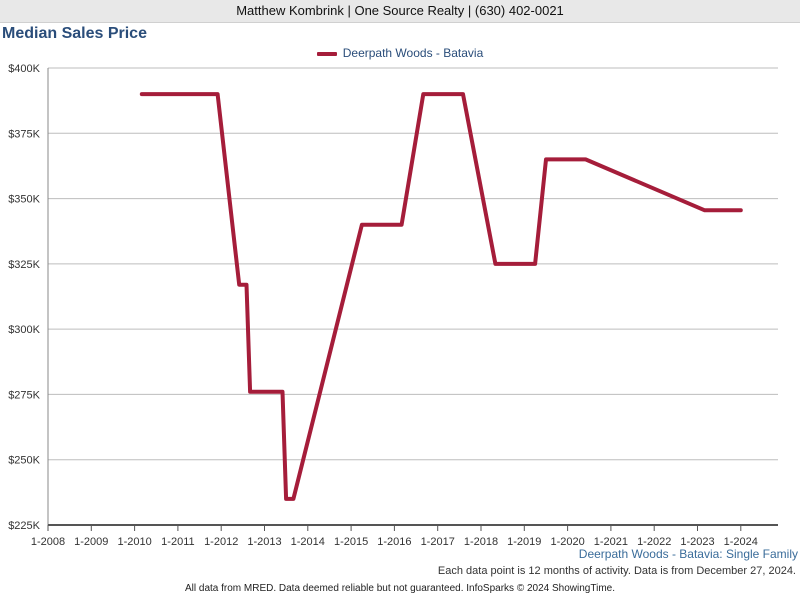 The image size is (800, 600). Describe the element at coordinates (697, 542) in the screenshot. I see `x-tick-label: 1-2023` at that location.